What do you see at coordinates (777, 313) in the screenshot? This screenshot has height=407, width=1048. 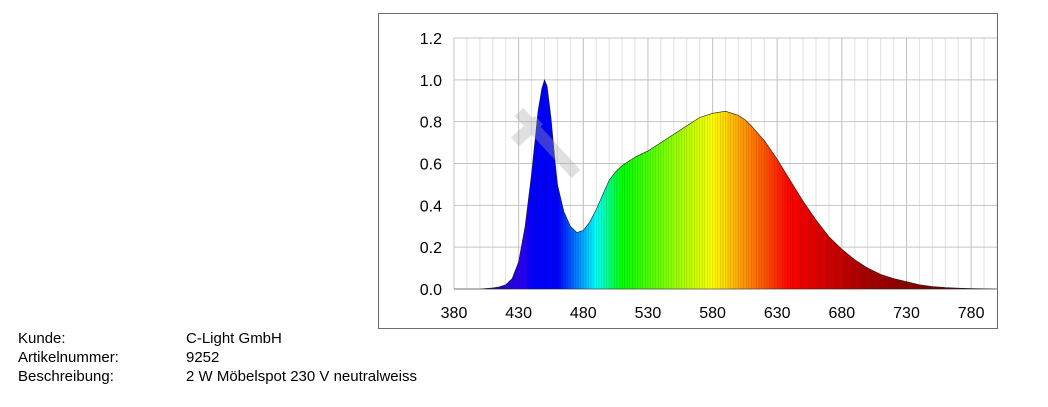 I see `x-tick-label: 630` at bounding box center [777, 313].